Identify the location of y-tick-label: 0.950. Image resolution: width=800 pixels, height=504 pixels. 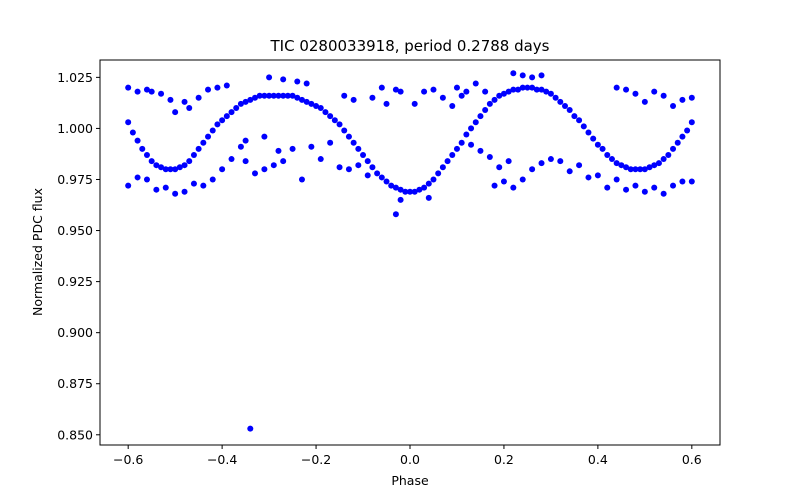
(75, 230).